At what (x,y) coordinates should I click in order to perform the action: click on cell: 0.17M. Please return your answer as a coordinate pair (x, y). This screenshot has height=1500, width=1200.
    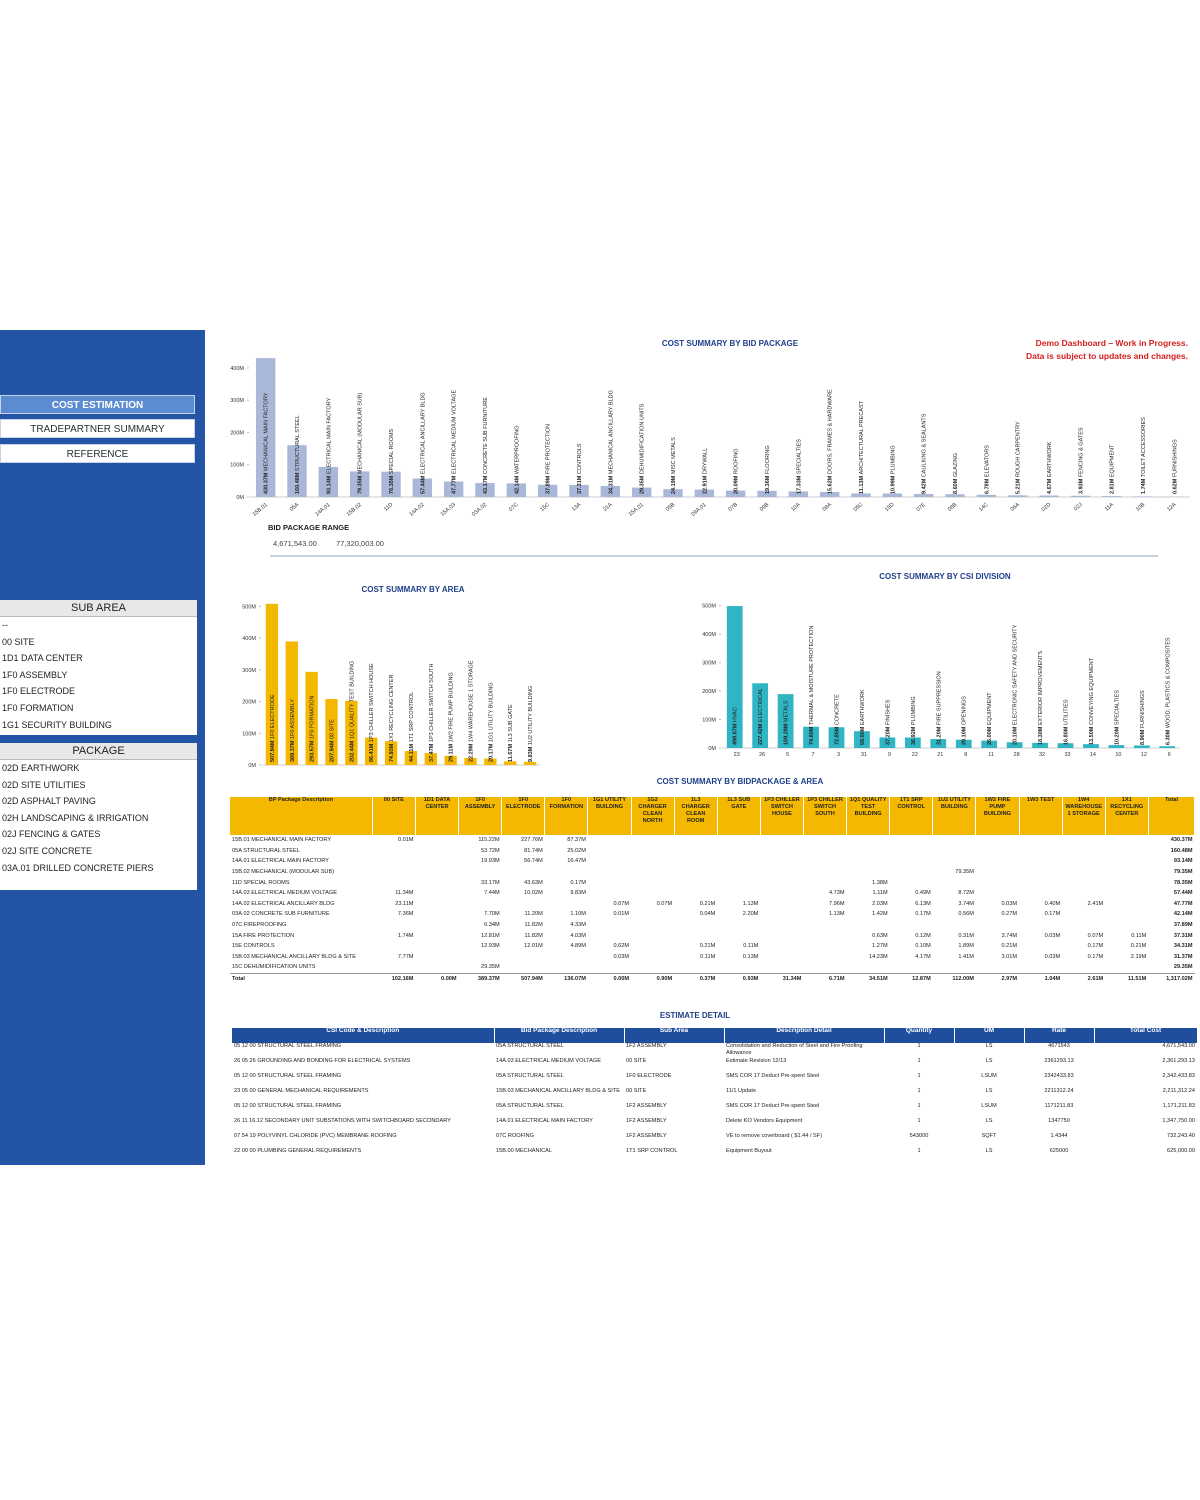
    Looking at the image, I should click on (1052, 914).